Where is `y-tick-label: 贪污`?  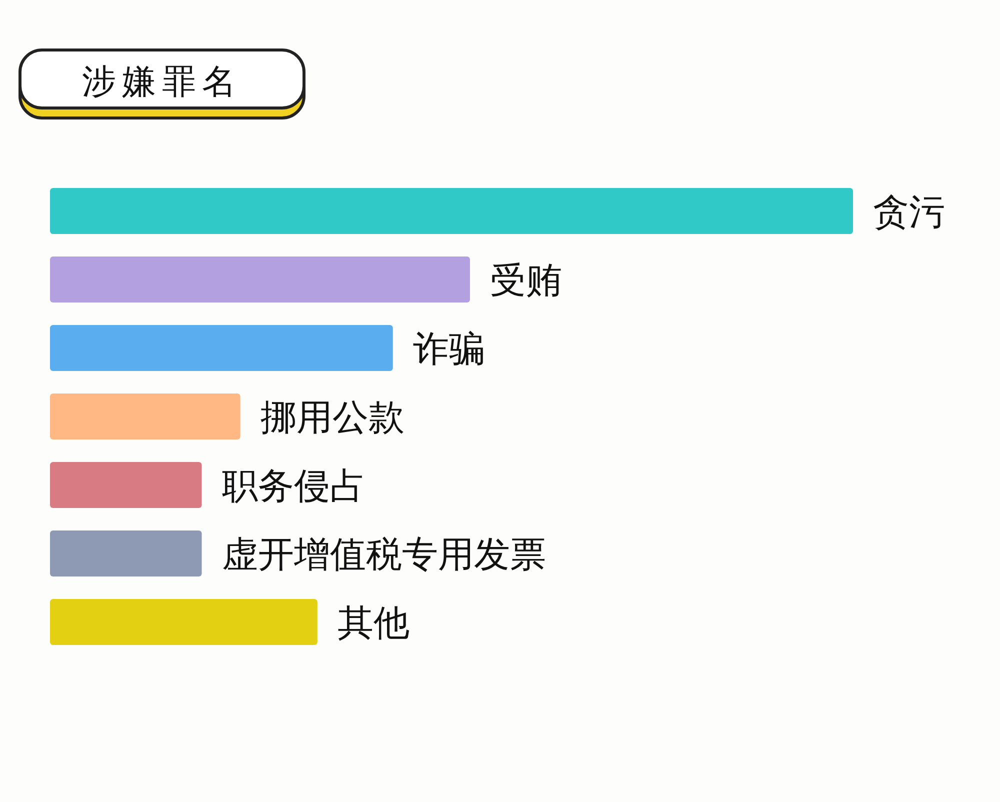 y-tick-label: 贪污 is located at coordinates (909, 212).